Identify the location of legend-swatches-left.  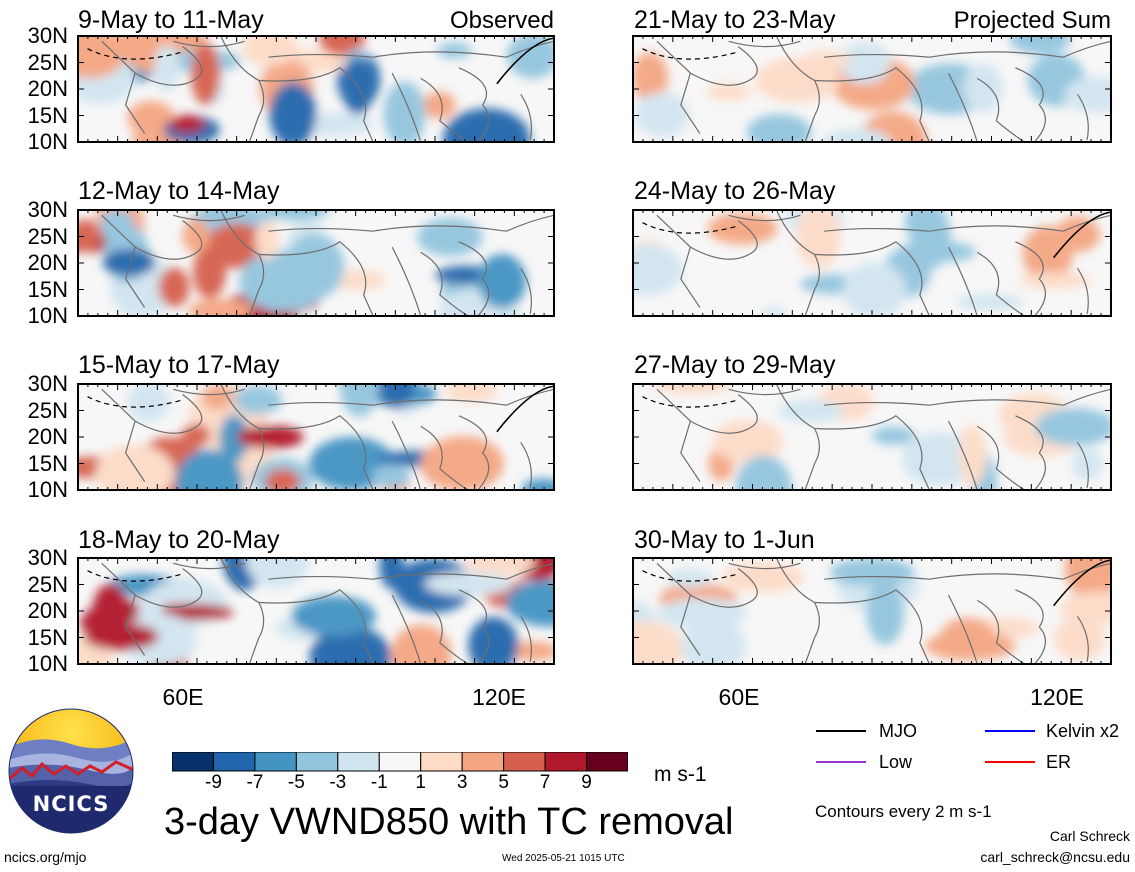
(841, 746).